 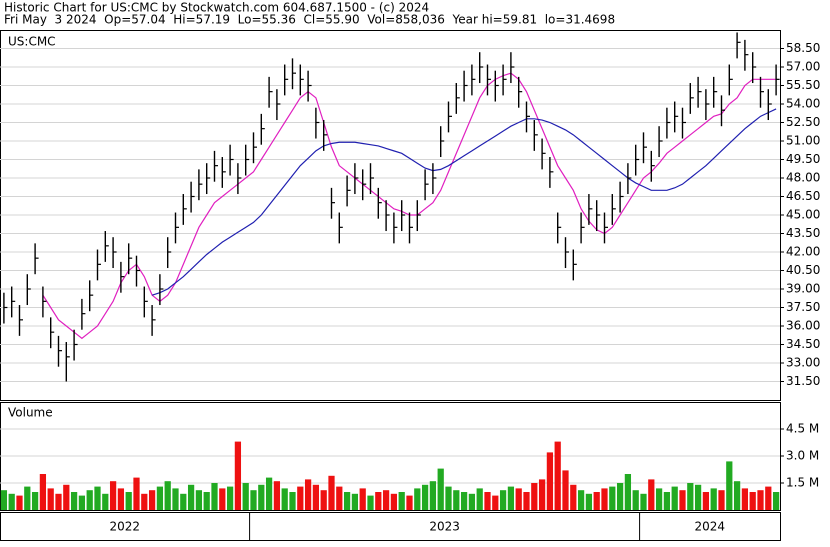 I want to click on x-tick-label: 2023, so click(x=444, y=527).